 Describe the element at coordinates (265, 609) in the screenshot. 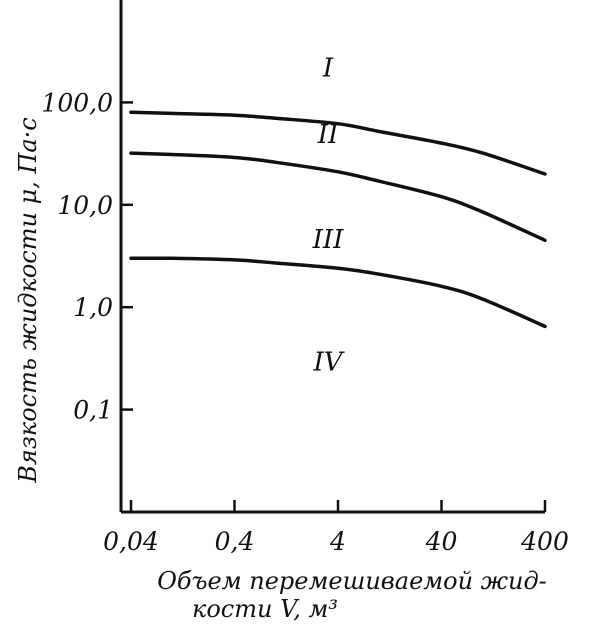

I see `x-axis-title-line2: кости V, м³` at that location.